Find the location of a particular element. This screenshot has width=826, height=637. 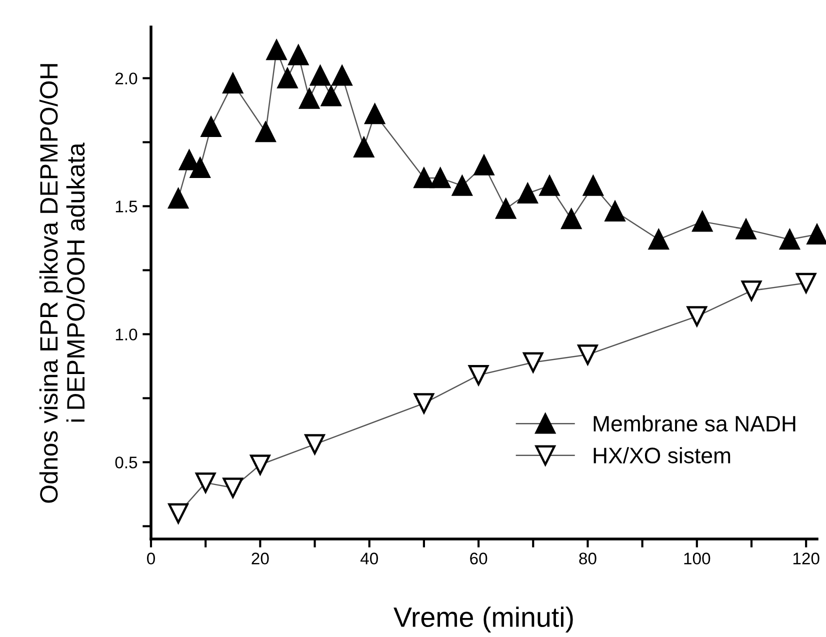

x-tick-label: 100 is located at coordinates (697, 558).